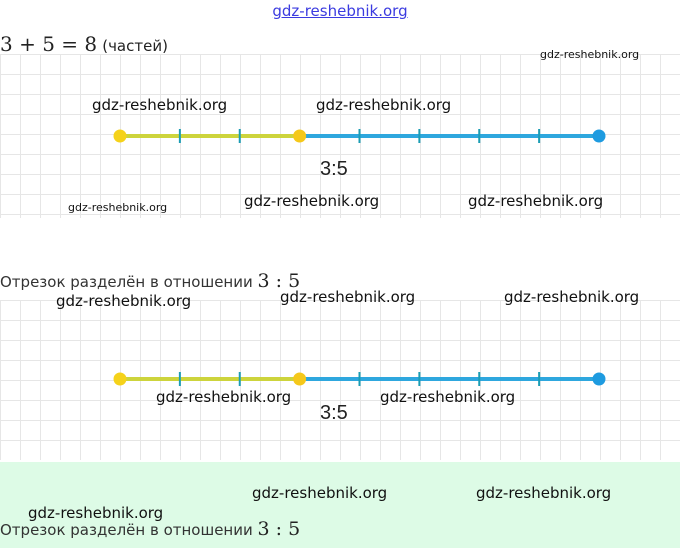 This screenshot has height=548, width=680. I want to click on equation-math: 3 + 5 = 8, so click(49, 44).